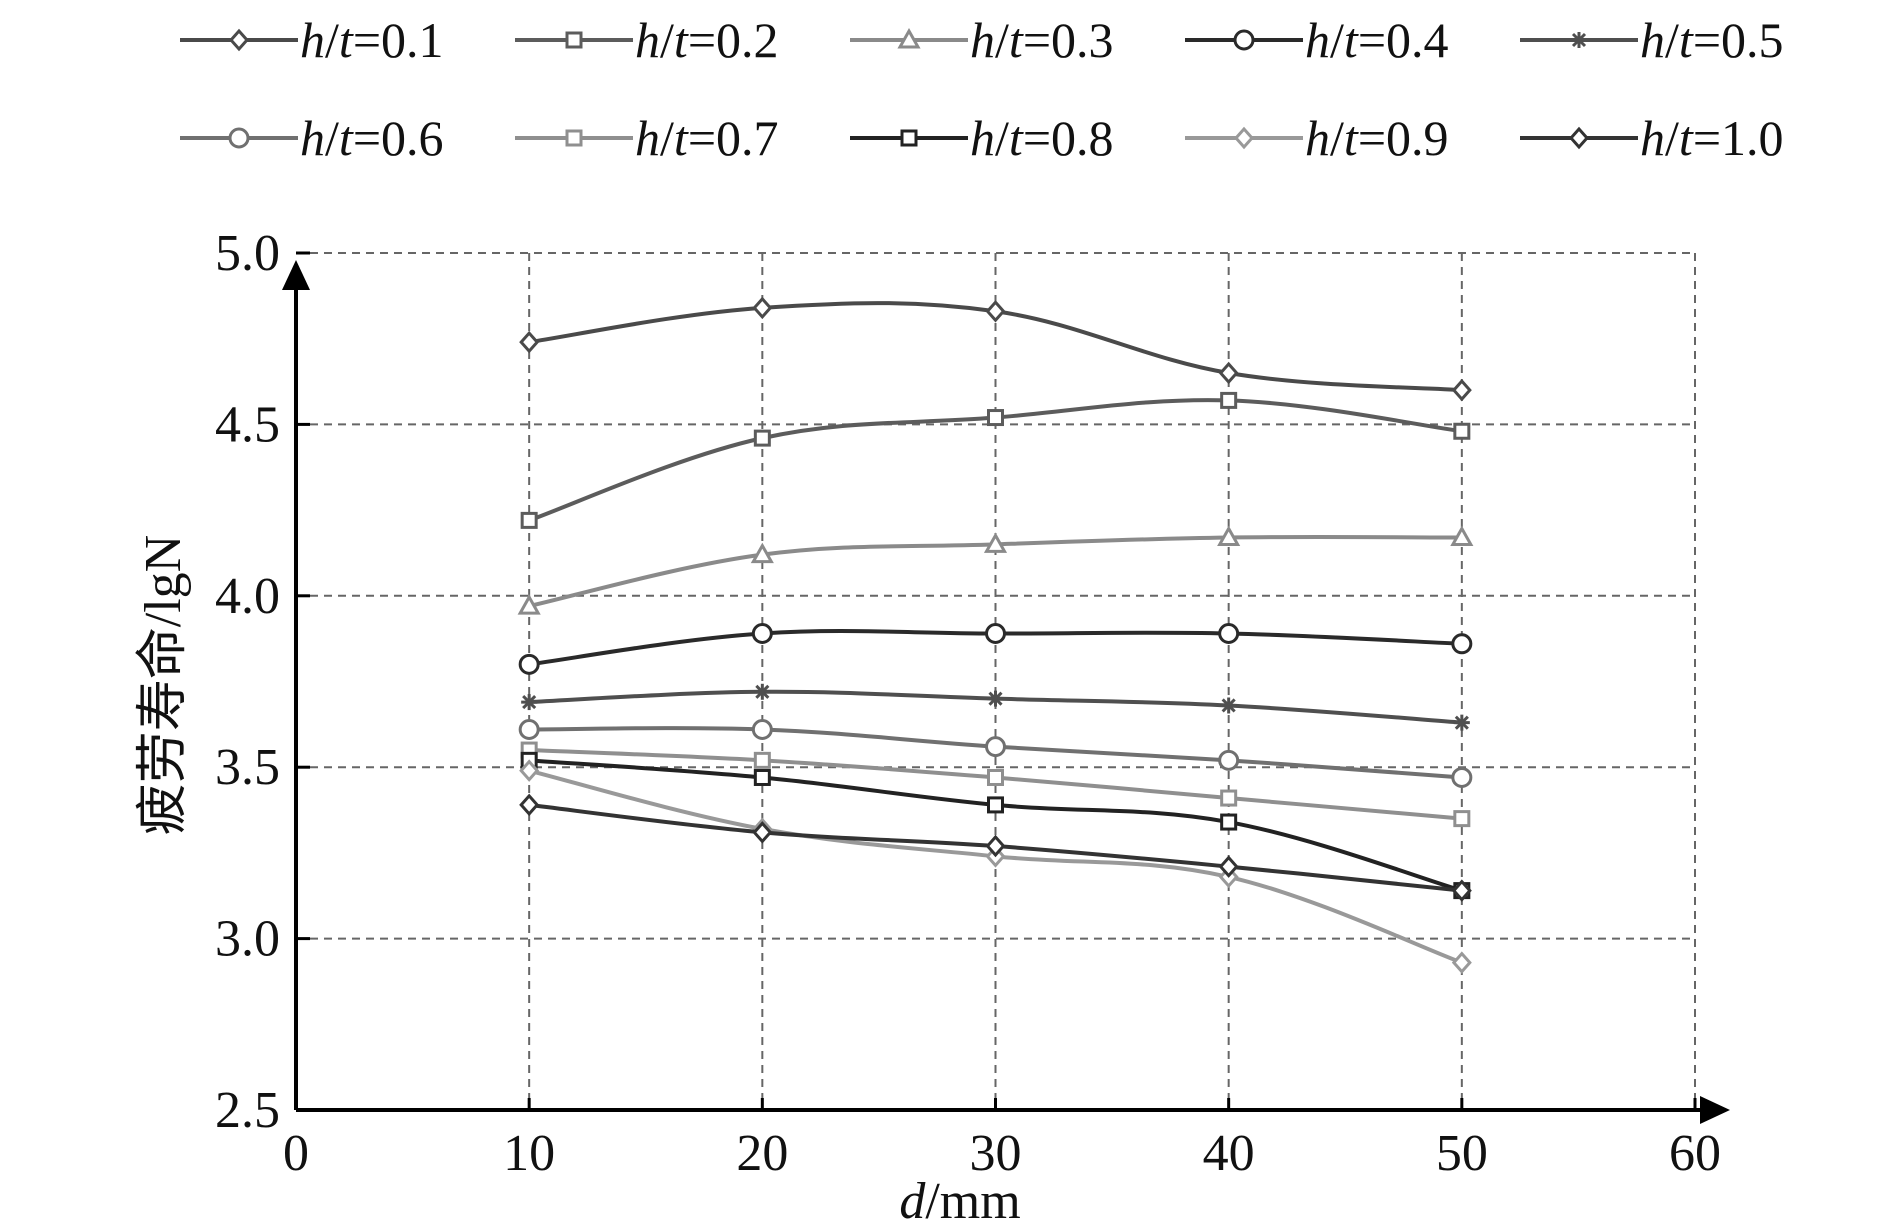 Image resolution: width=1890 pixels, height=1225 pixels. I want to click on y-axis-arrow, so click(296, 275).